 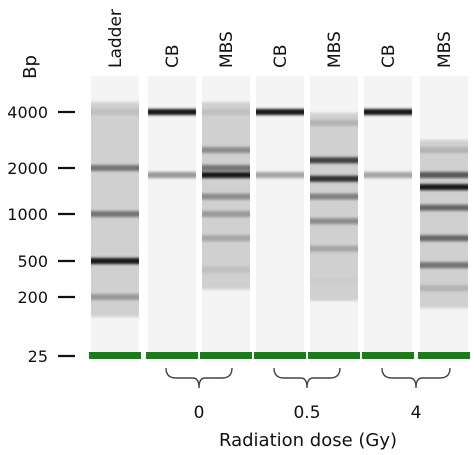 What do you see at coordinates (280, 38) in the screenshot?
I see `lane-labels: Ladder CB MBS CB MBS CB MBS` at bounding box center [280, 38].